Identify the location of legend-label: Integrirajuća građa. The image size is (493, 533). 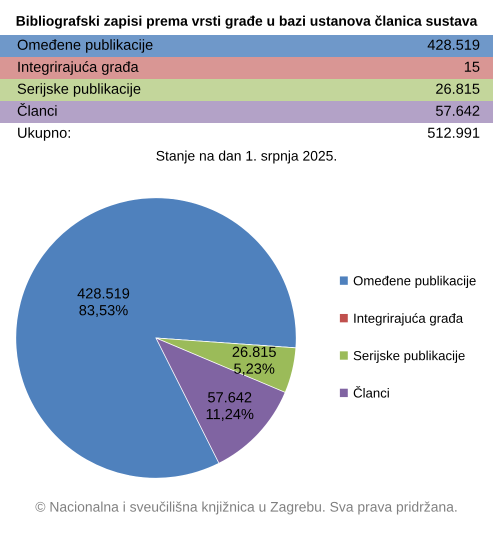
(409, 319).